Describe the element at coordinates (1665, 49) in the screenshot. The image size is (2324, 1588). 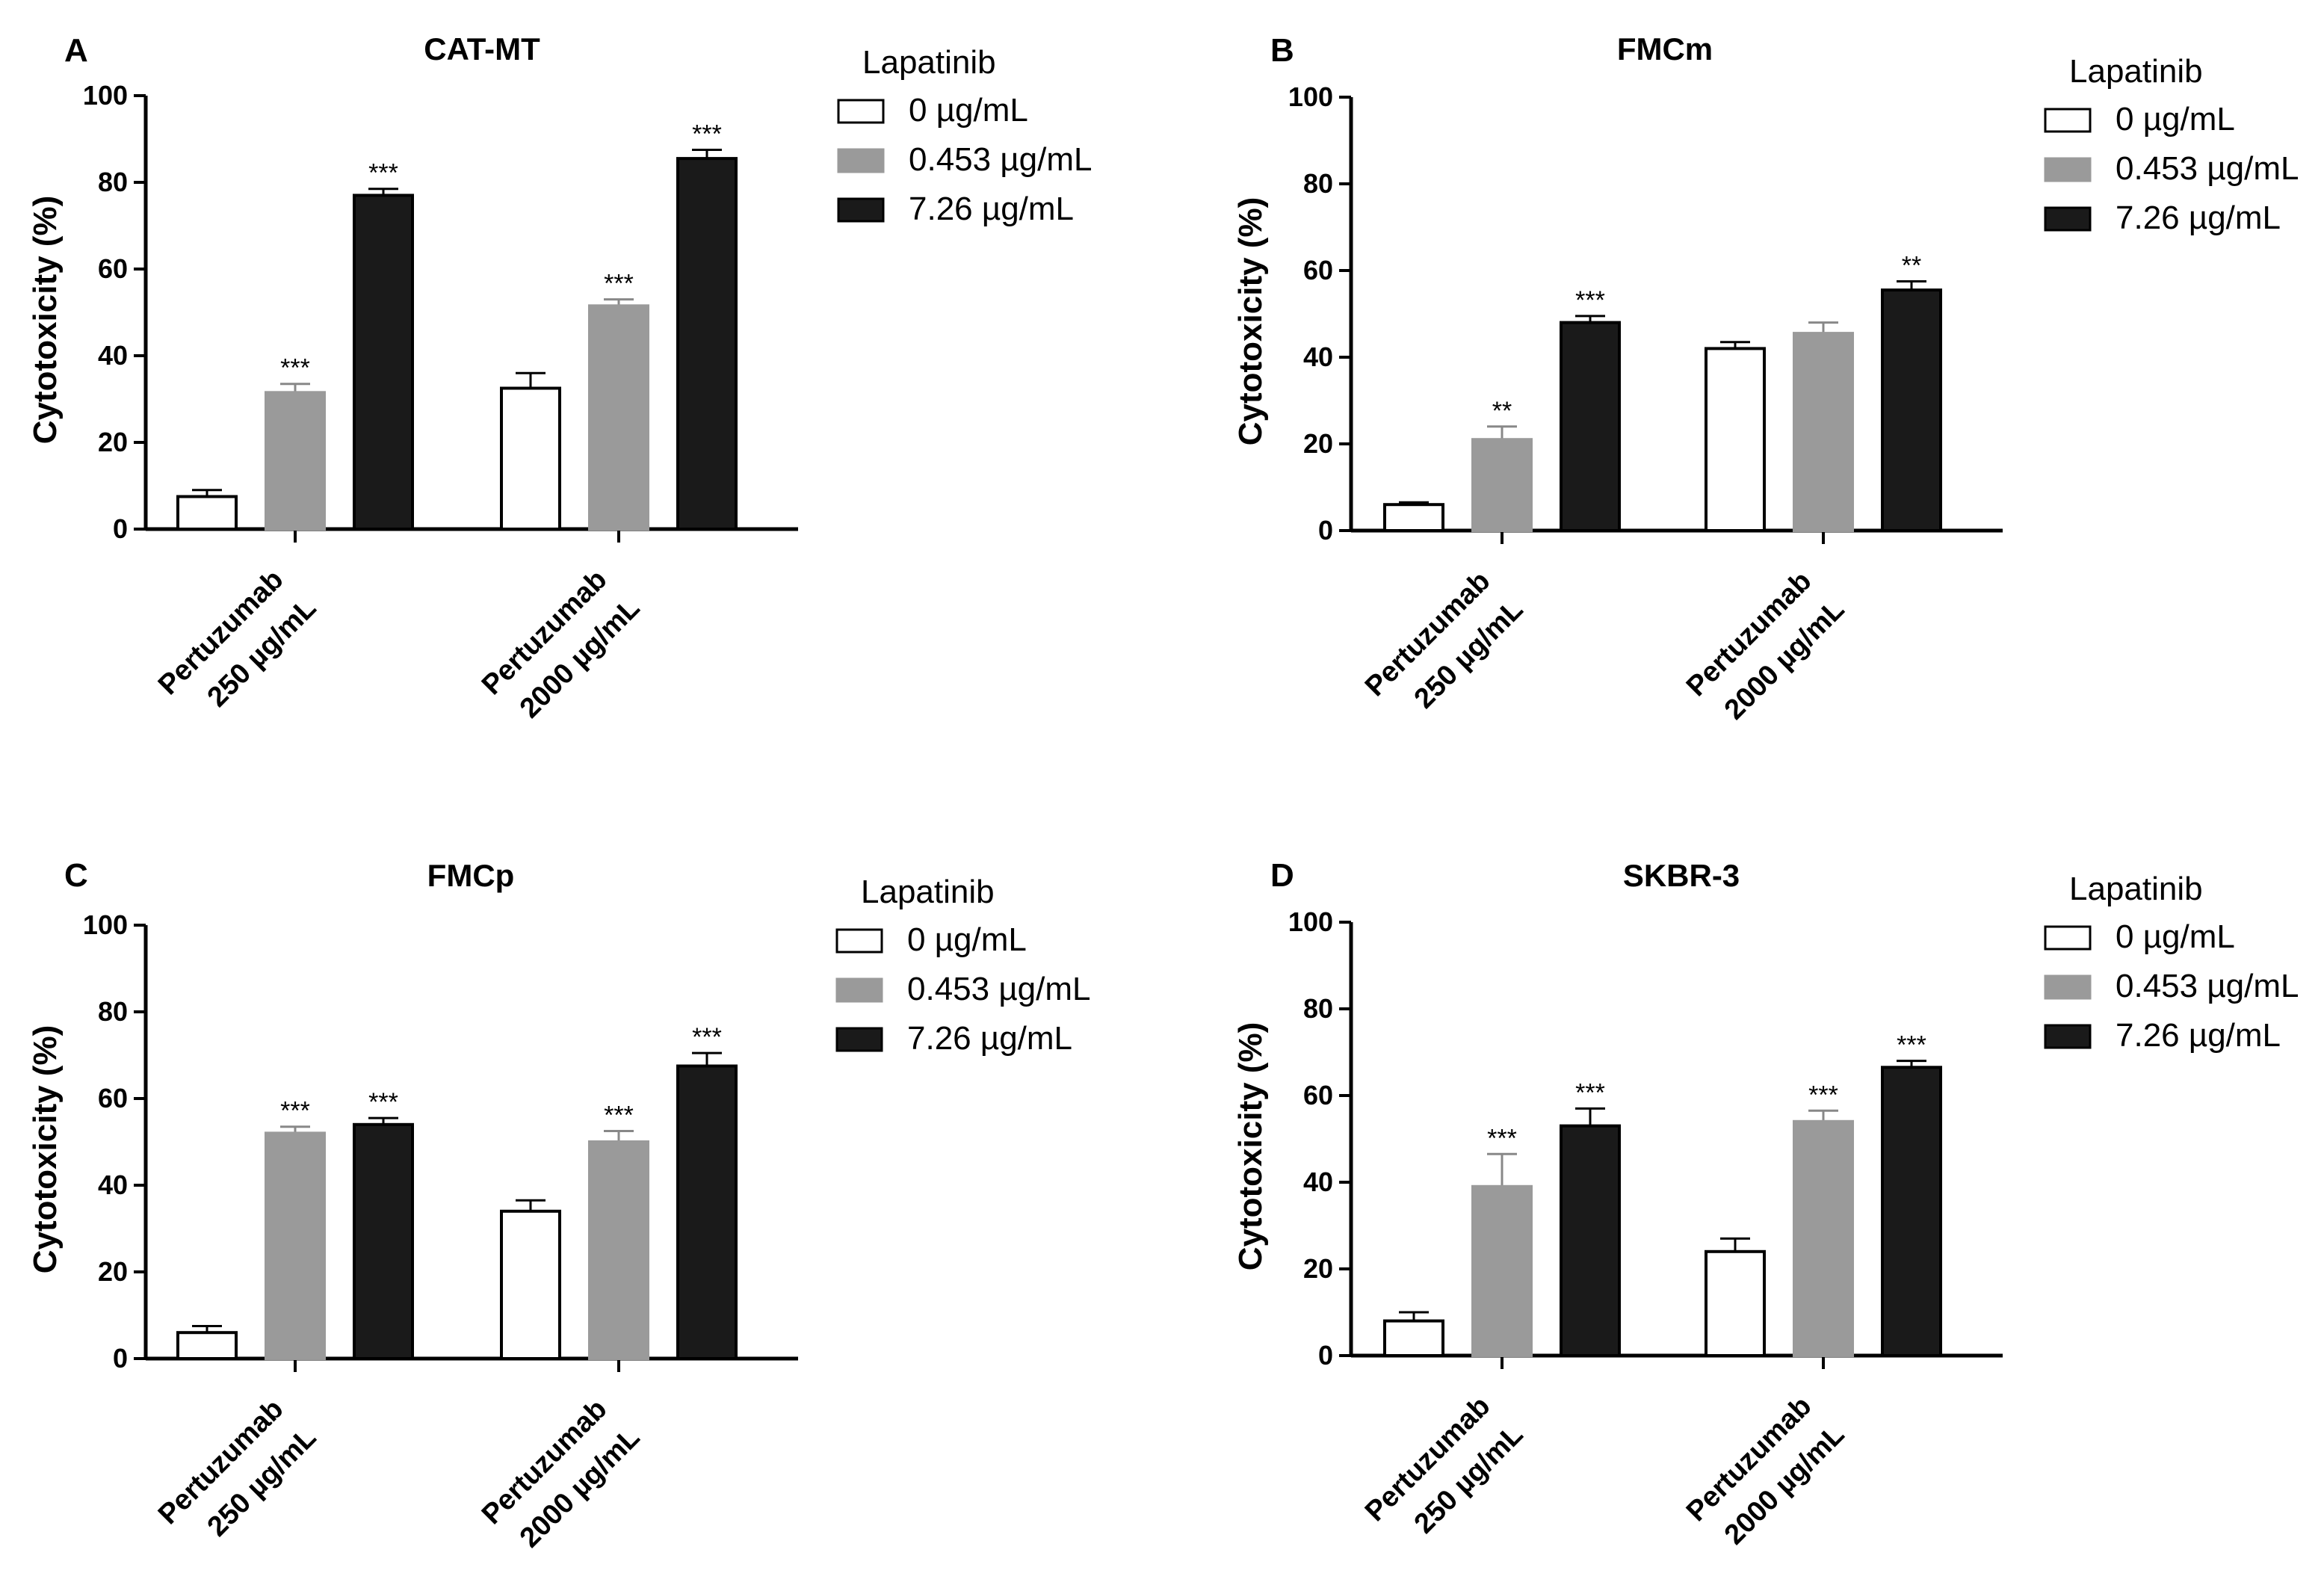
I see `chart-title: FMCm` at that location.